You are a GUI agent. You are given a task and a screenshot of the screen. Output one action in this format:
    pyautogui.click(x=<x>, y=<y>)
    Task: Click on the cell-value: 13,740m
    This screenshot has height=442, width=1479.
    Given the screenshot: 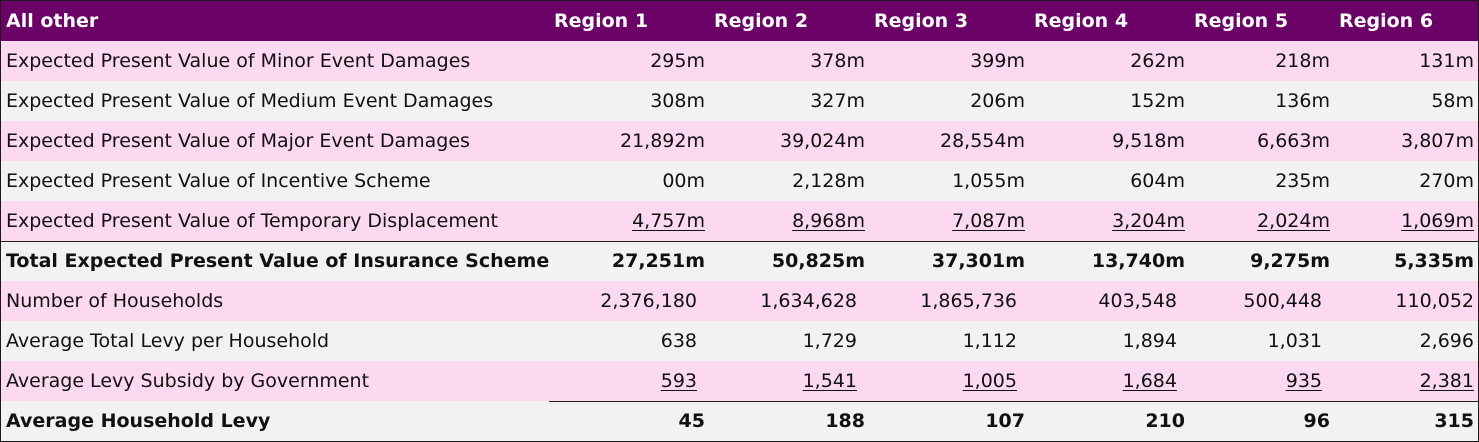 What is the action you would take?
    pyautogui.click(x=1138, y=261)
    